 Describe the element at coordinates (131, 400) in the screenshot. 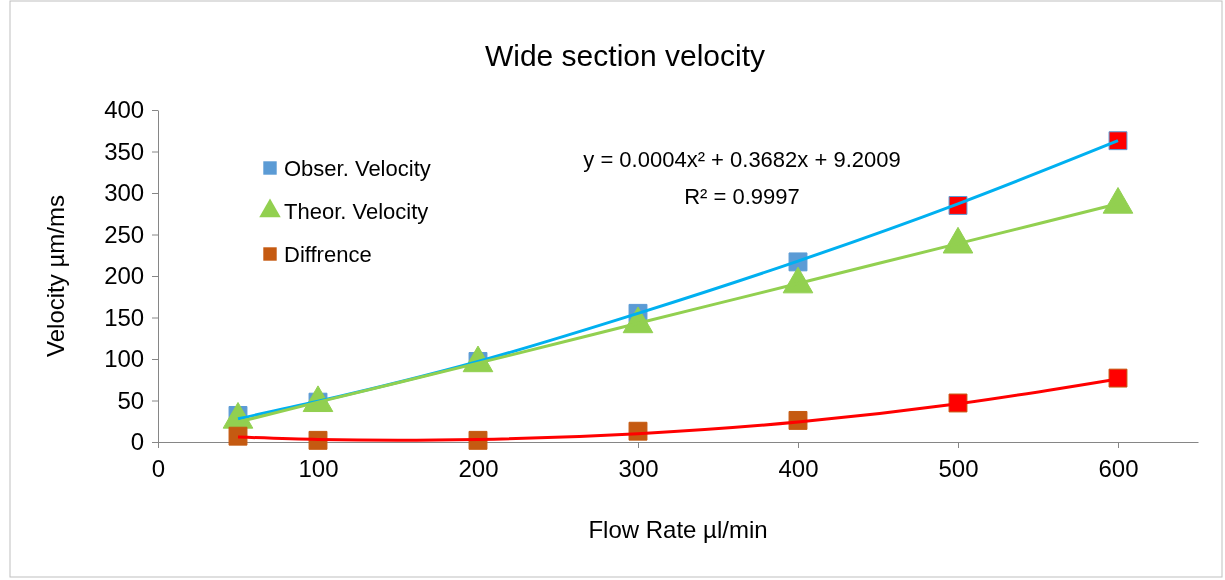

I see `y-tick-label: 50` at that location.